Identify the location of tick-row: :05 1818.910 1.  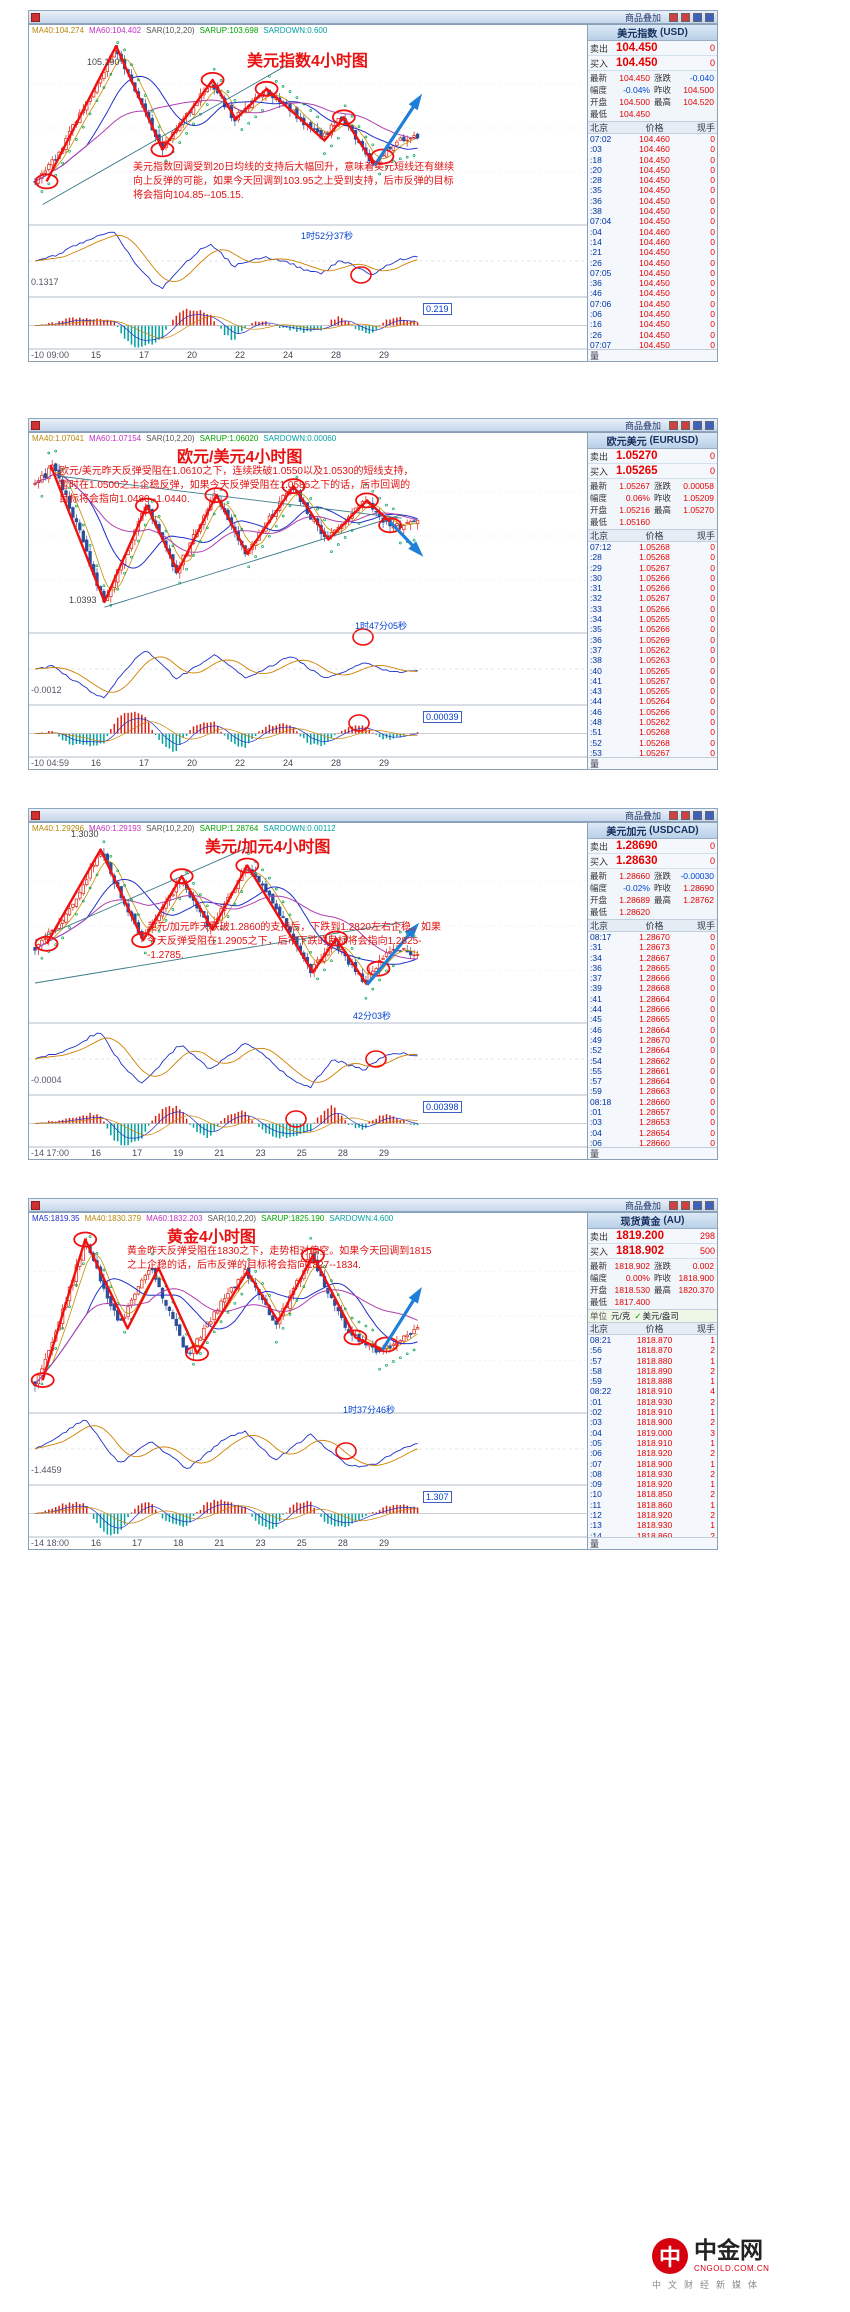
(652, 1443).